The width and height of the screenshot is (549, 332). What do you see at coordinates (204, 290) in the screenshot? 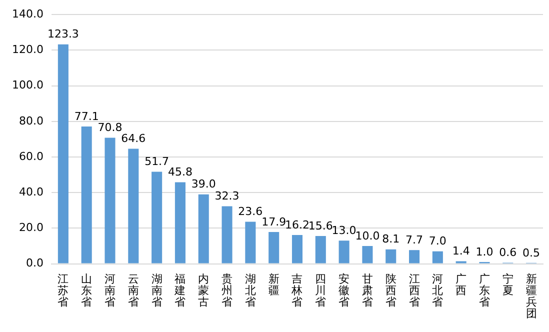
I see `x-tick-label: 内蒙古` at bounding box center [204, 290].